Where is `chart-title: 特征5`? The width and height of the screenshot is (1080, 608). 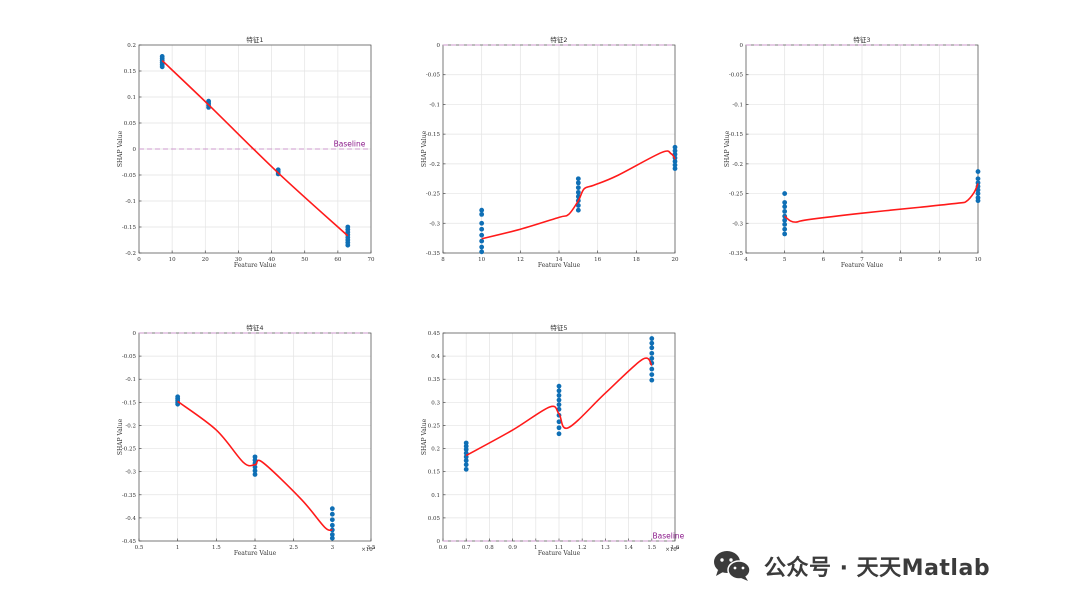 chart-title: 特征5 is located at coordinates (558, 327).